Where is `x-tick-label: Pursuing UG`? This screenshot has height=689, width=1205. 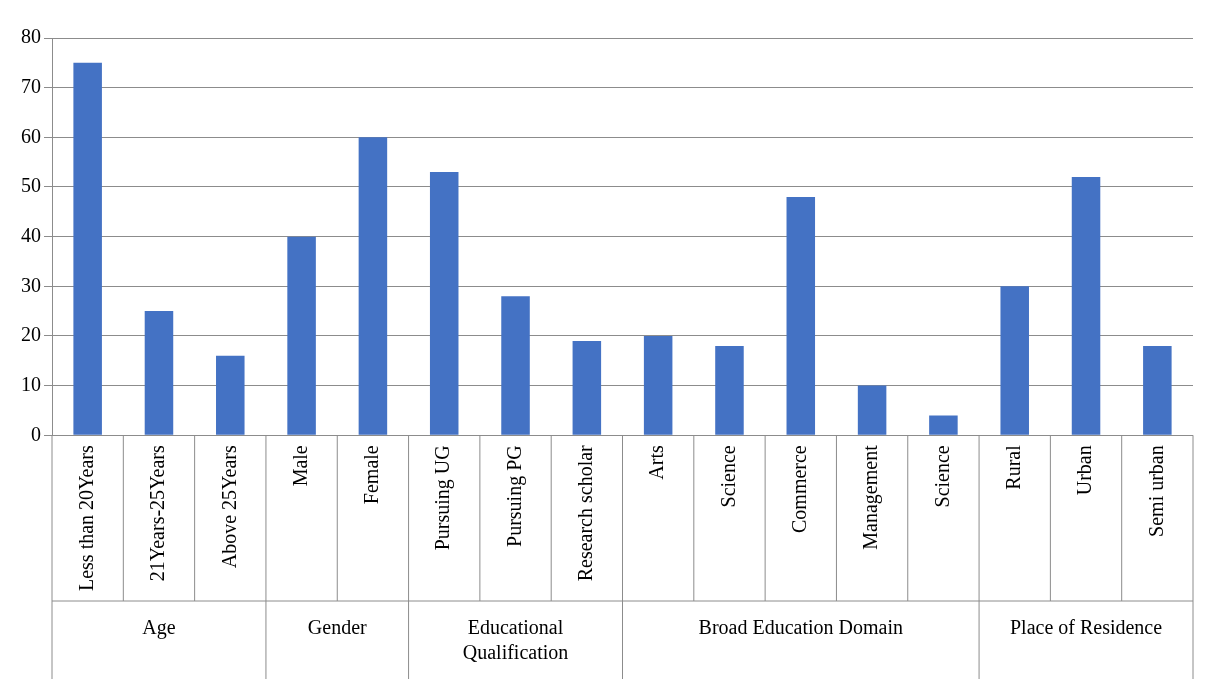 x-tick-label: Pursuing UG is located at coordinates (443, 498).